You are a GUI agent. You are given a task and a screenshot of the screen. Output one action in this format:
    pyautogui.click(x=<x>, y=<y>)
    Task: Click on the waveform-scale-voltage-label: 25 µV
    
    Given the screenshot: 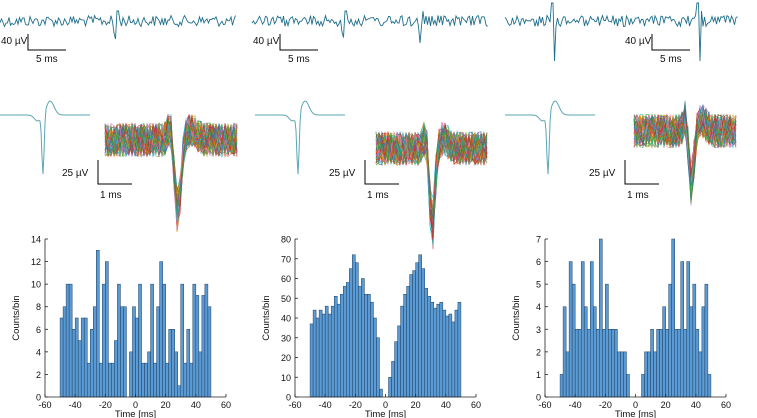 What is the action you would take?
    pyautogui.click(x=75, y=173)
    